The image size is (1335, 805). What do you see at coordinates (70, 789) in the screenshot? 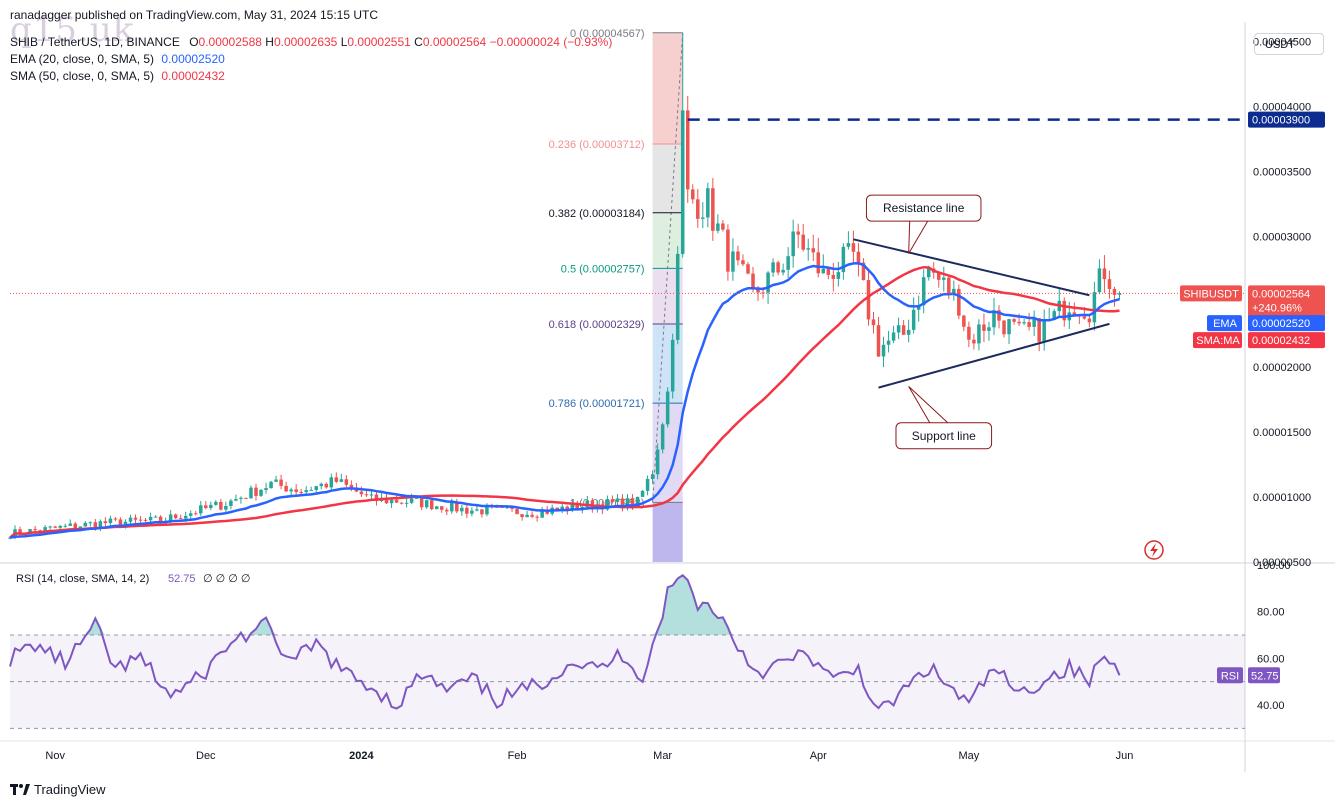
I see `tradingview-brand-label: TradingView` at bounding box center [70, 789].